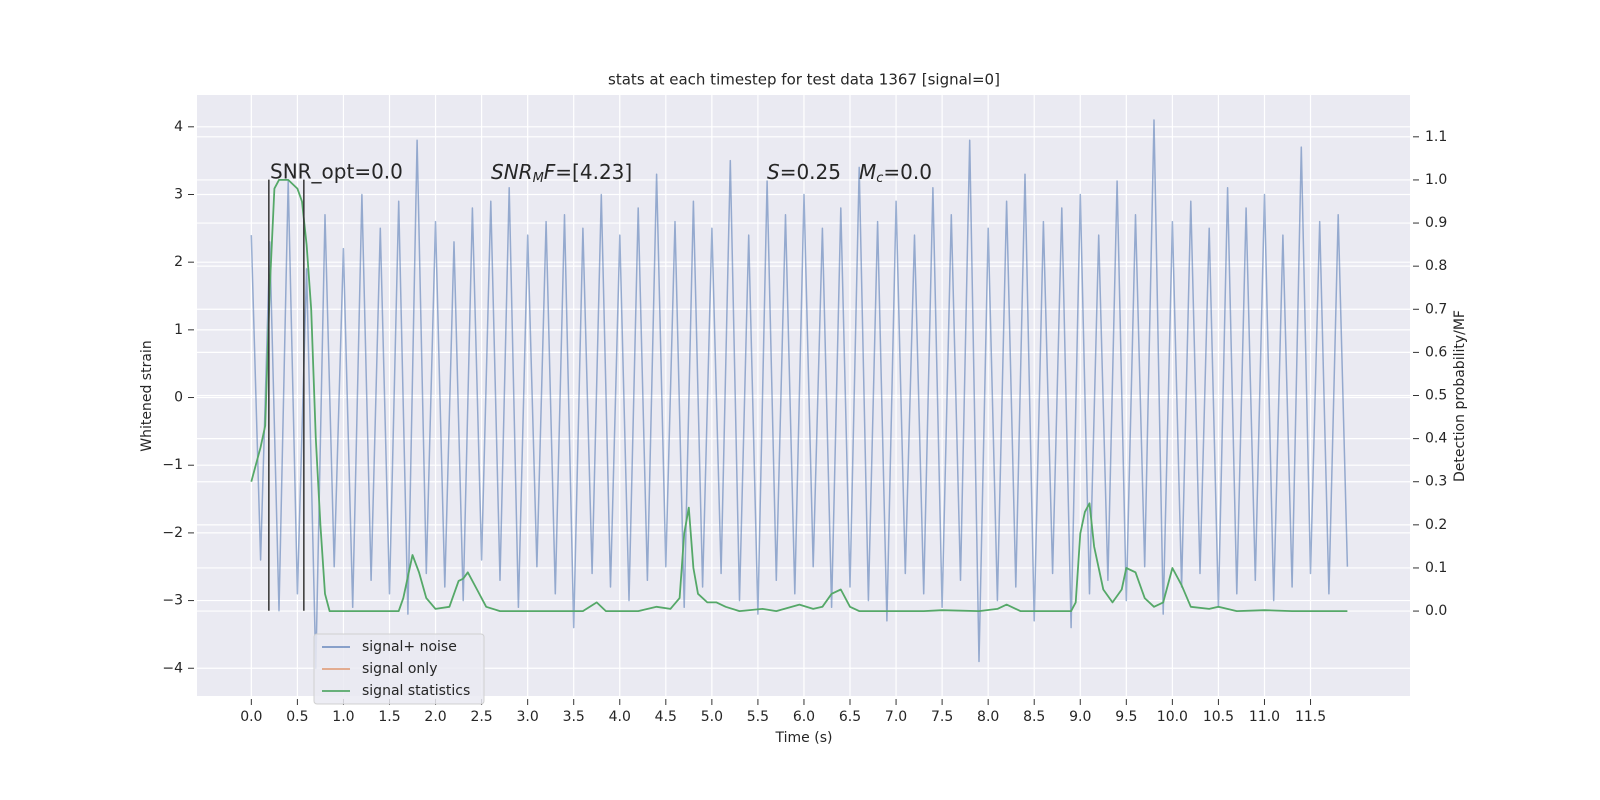  Describe the element at coordinates (435, 717) in the screenshot. I see `x-tick-label: 2.0` at that location.